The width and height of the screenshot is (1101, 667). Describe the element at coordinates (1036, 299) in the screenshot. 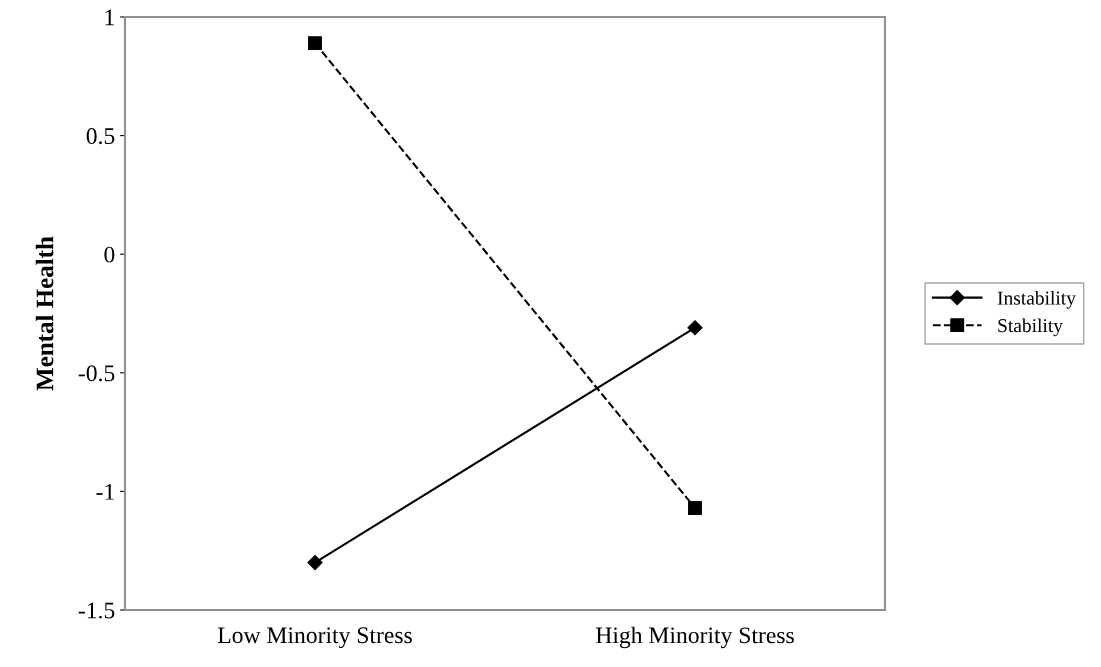

I see `legend-label: Instability` at that location.